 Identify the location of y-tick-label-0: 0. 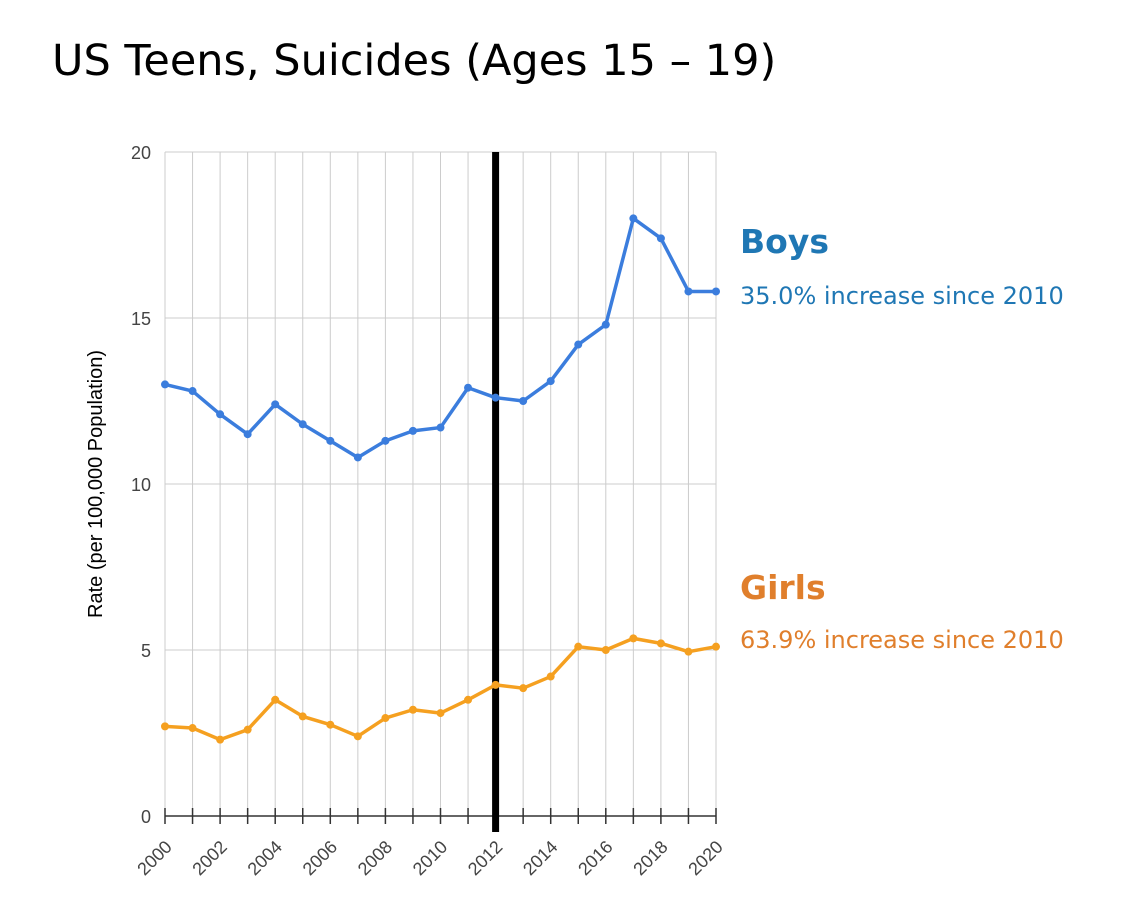
(146, 817).